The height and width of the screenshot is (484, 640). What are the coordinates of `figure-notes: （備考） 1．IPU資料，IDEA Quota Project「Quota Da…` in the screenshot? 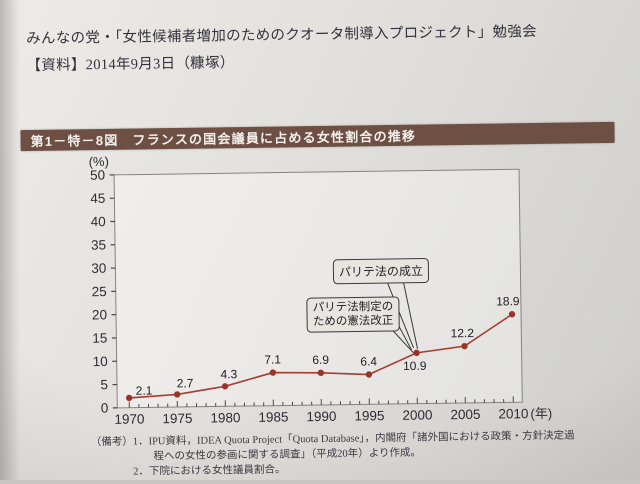 It's located at (337, 455).